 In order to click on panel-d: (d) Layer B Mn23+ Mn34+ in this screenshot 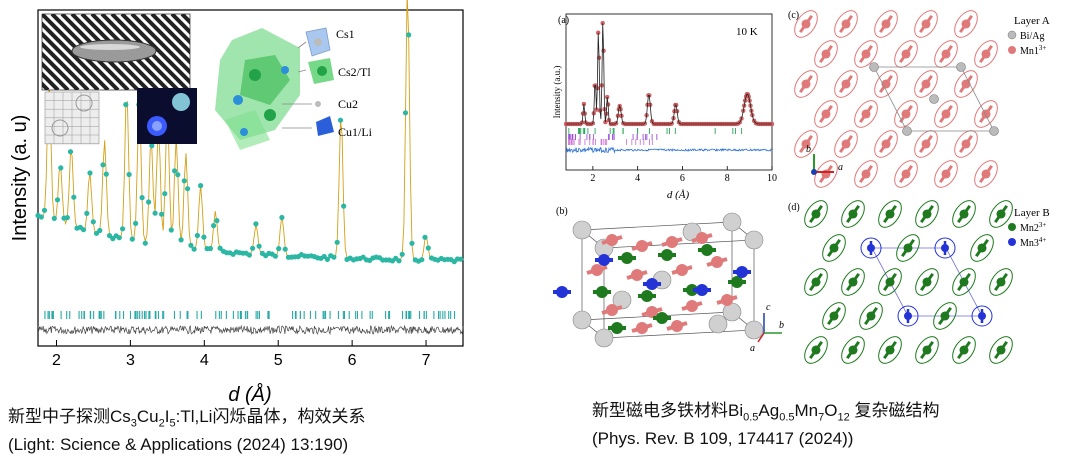, I will do `click(926, 284)`.